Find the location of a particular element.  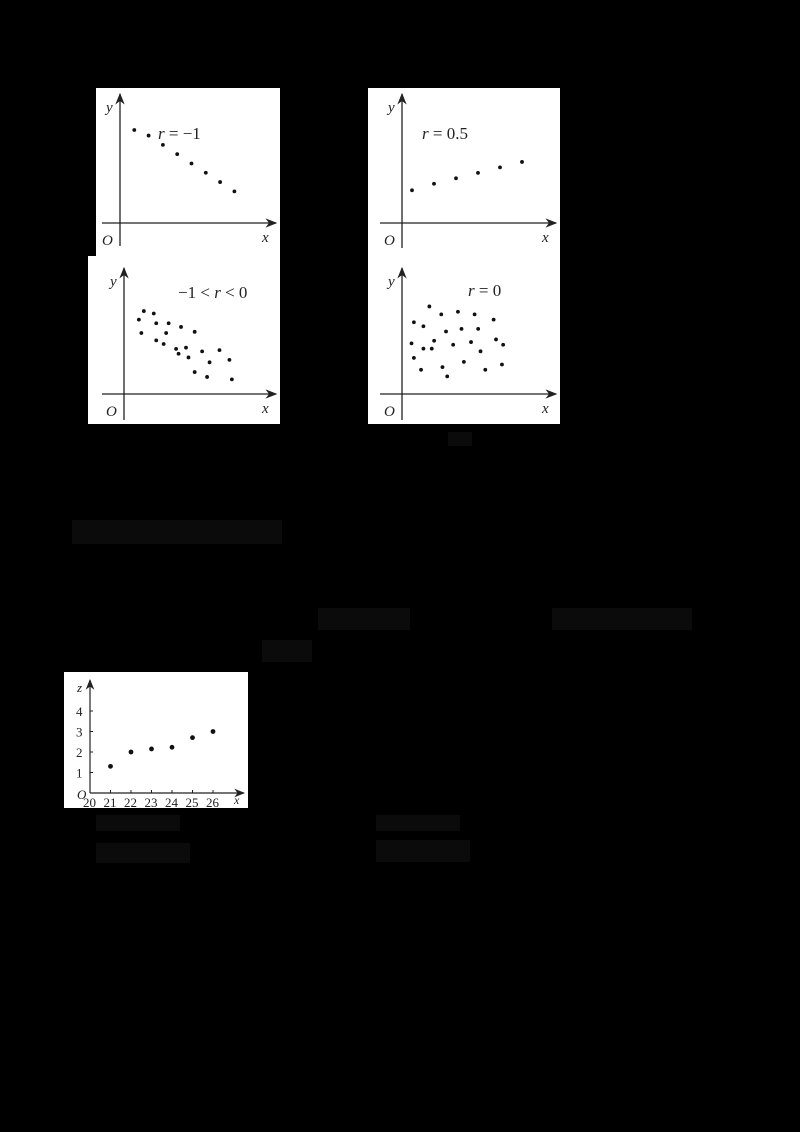

scatter-plot: y x O −1 < r < 0 is located at coordinates (190, 343).